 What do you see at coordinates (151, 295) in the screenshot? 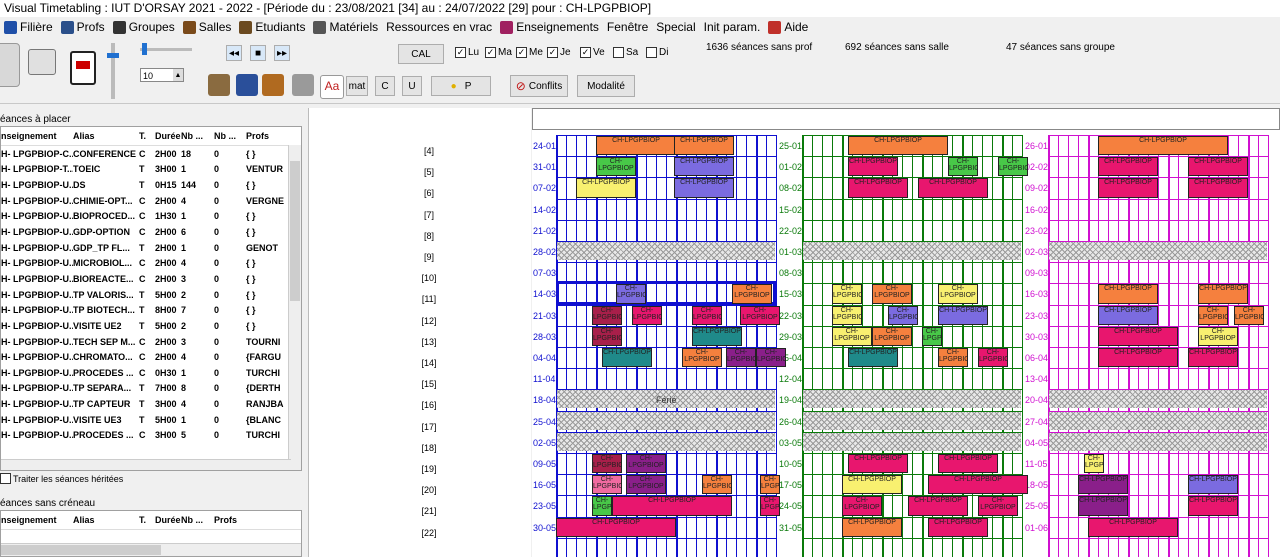
I see `table-row: H- LPGPBIOP-U... TP VALORIS... T 5H00 2 0 { }` at bounding box center [151, 295].